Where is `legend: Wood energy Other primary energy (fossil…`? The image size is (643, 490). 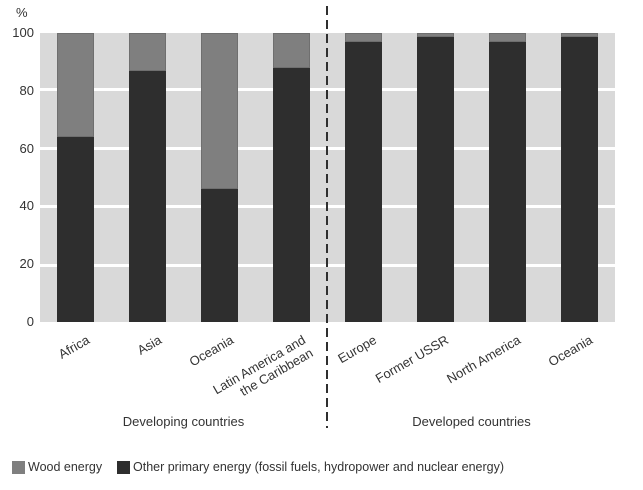 legend: Wood energy Other primary energy (fossil… is located at coordinates (321, 470).